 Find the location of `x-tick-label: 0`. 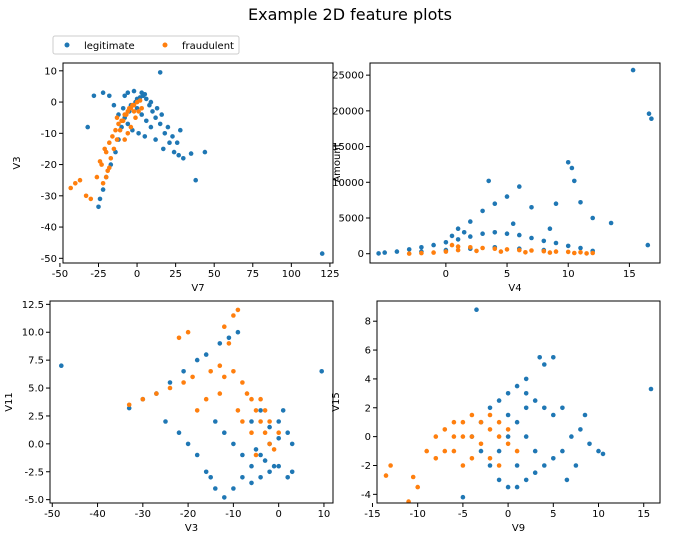

x-tick-label: 0 is located at coordinates (446, 274).